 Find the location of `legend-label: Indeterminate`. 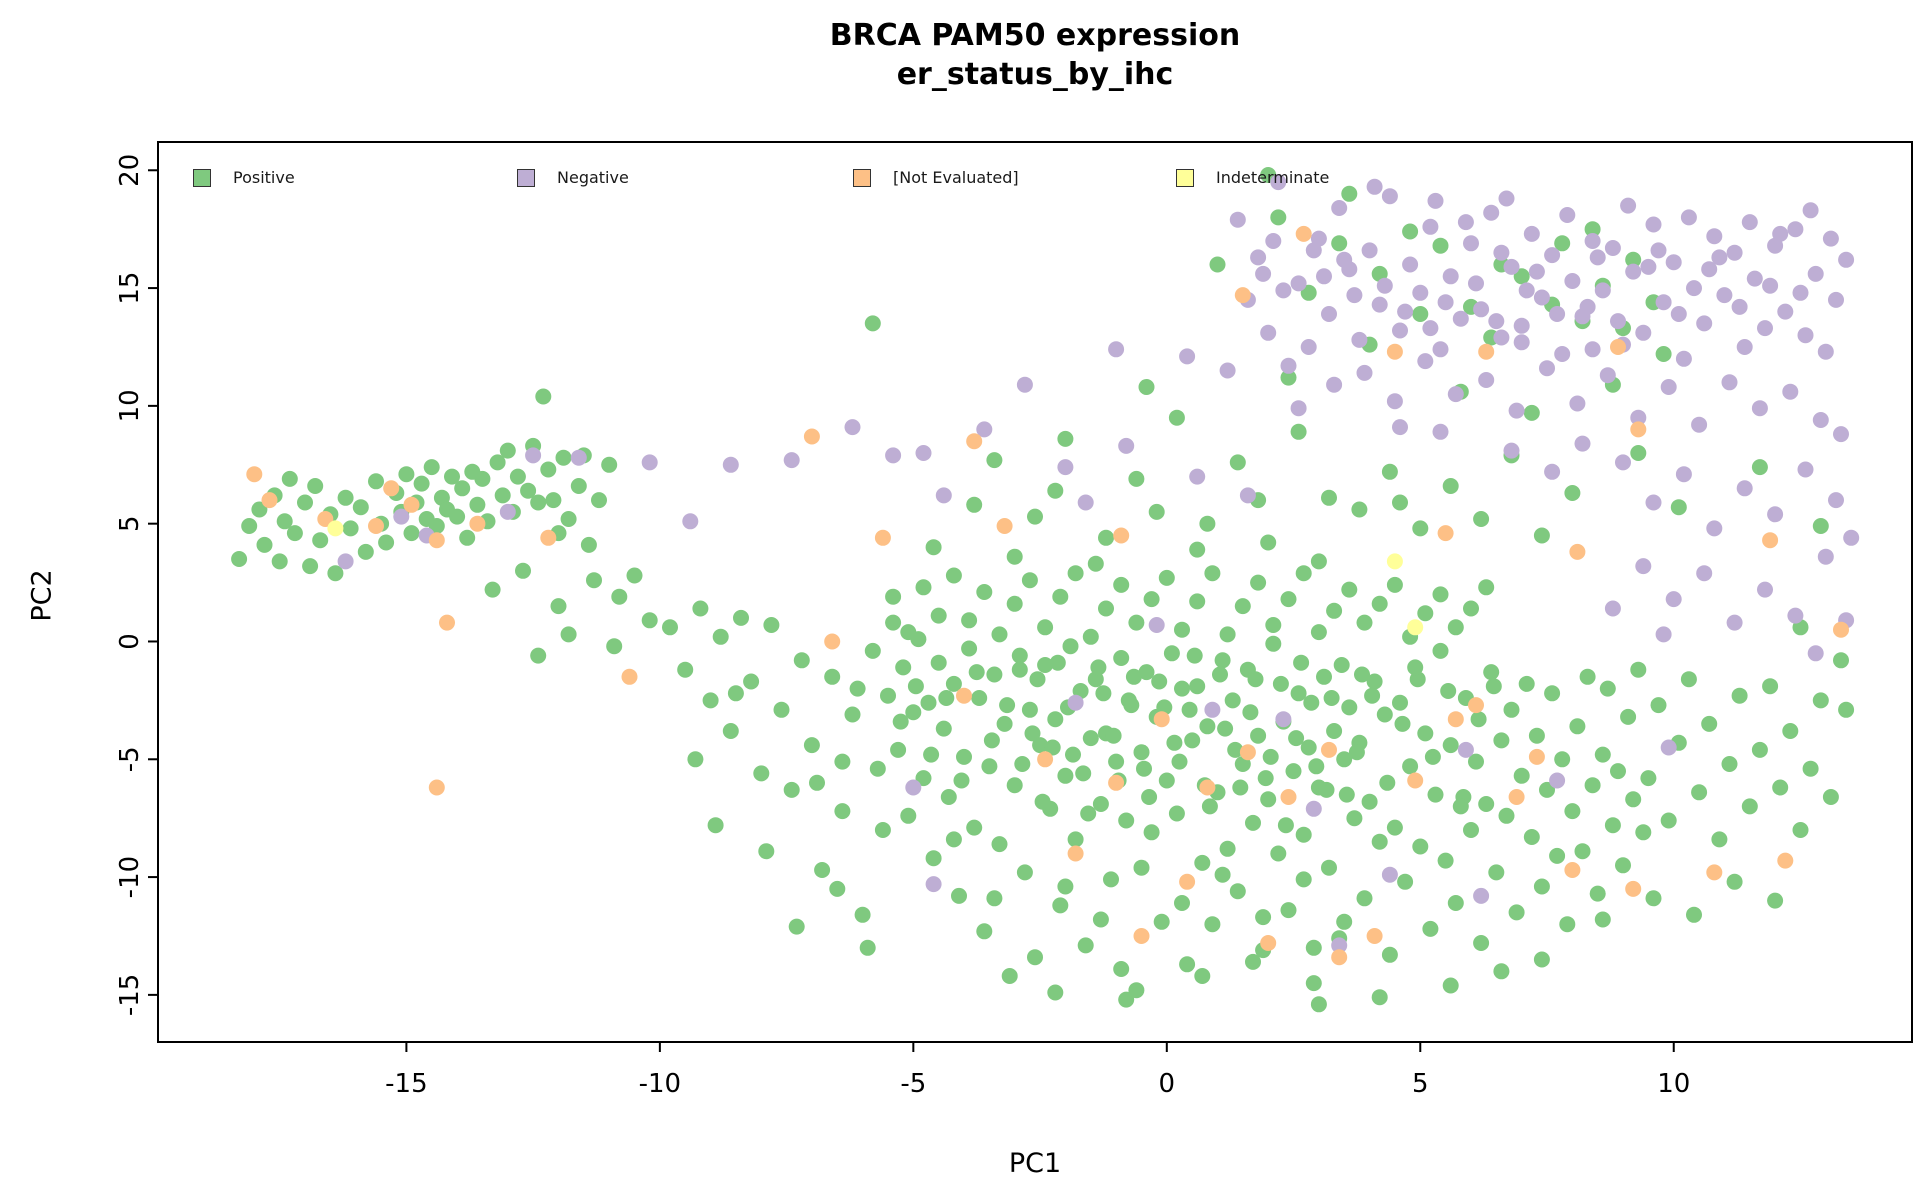

legend-label: Indeterminate is located at coordinates (1273, 177).